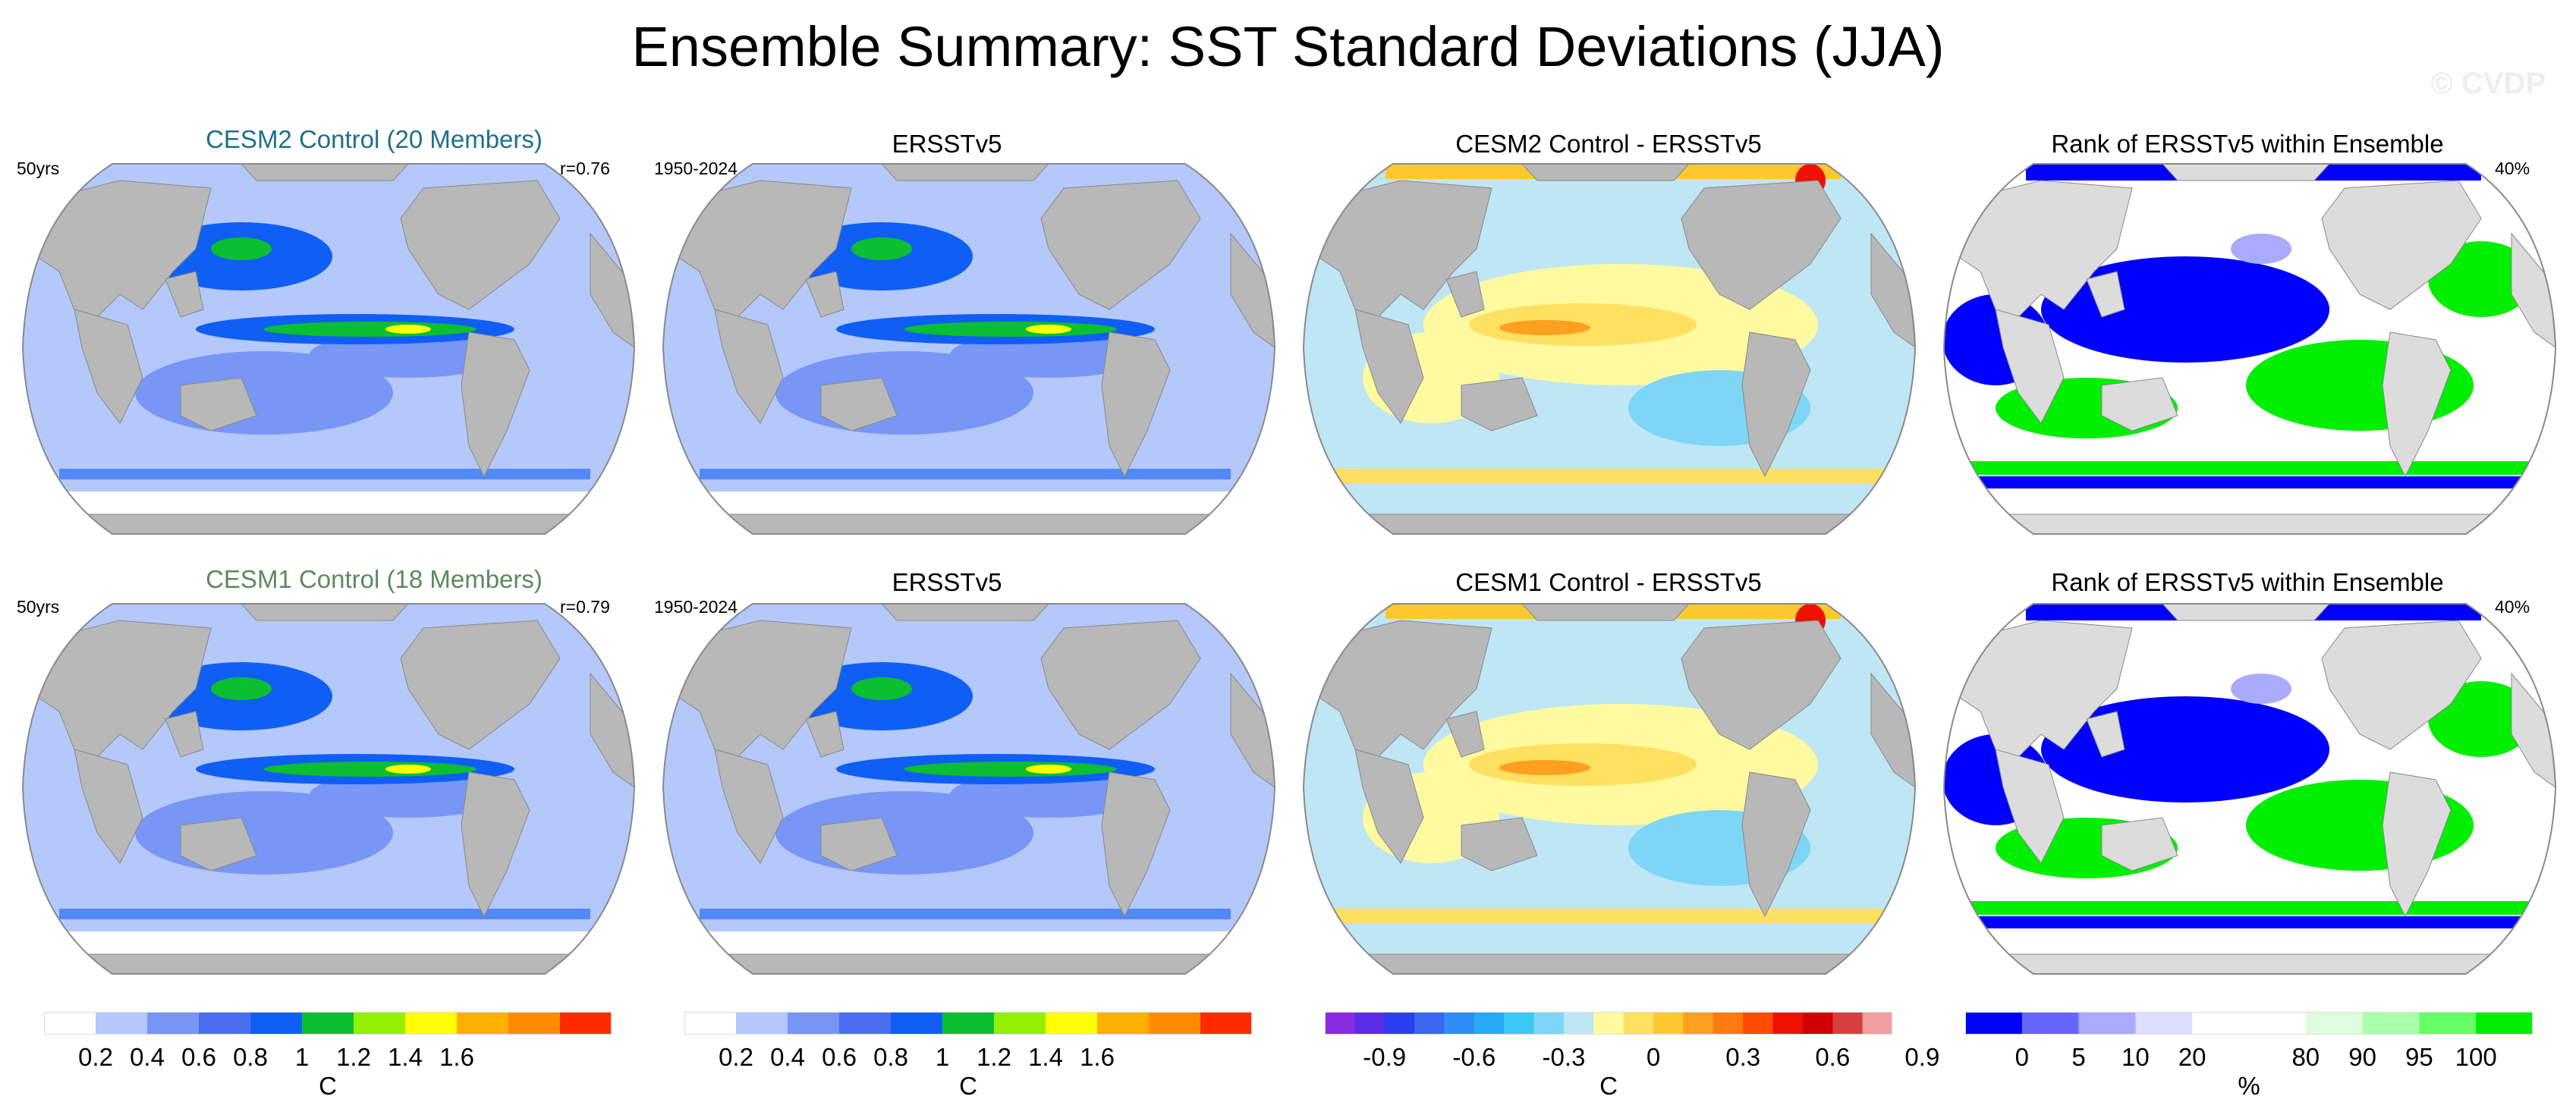 Image resolution: width=2576 pixels, height=1115 pixels. What do you see at coordinates (839, 1057) in the screenshot?
I see `colorbar-tick-label: 0.6` at bounding box center [839, 1057].